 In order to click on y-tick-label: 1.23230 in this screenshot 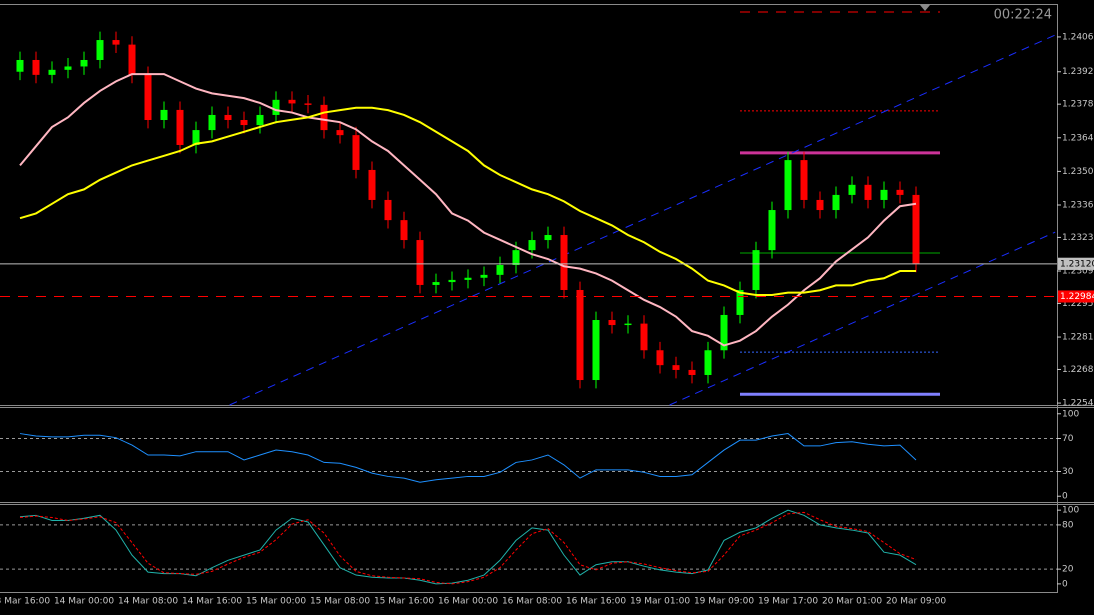, I will do `click(1078, 238)`.